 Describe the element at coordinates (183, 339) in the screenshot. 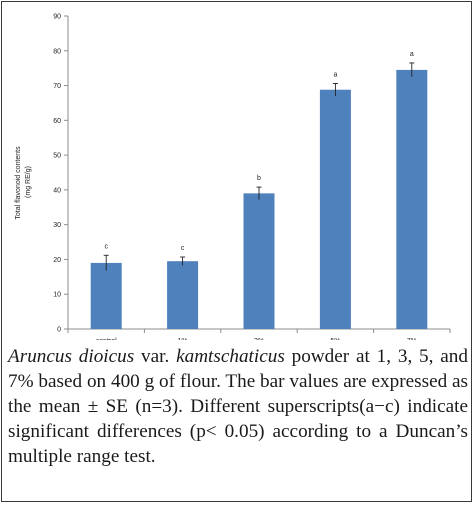

I see `x-tick-label: 1%` at that location.